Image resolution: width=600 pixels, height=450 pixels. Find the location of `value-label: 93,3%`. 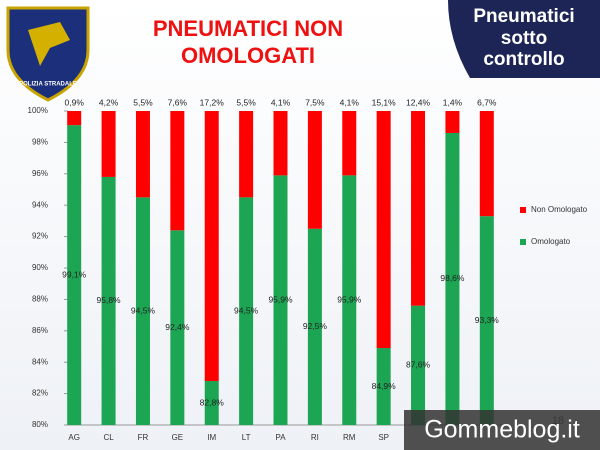

value-label: 93,3% is located at coordinates (487, 320).